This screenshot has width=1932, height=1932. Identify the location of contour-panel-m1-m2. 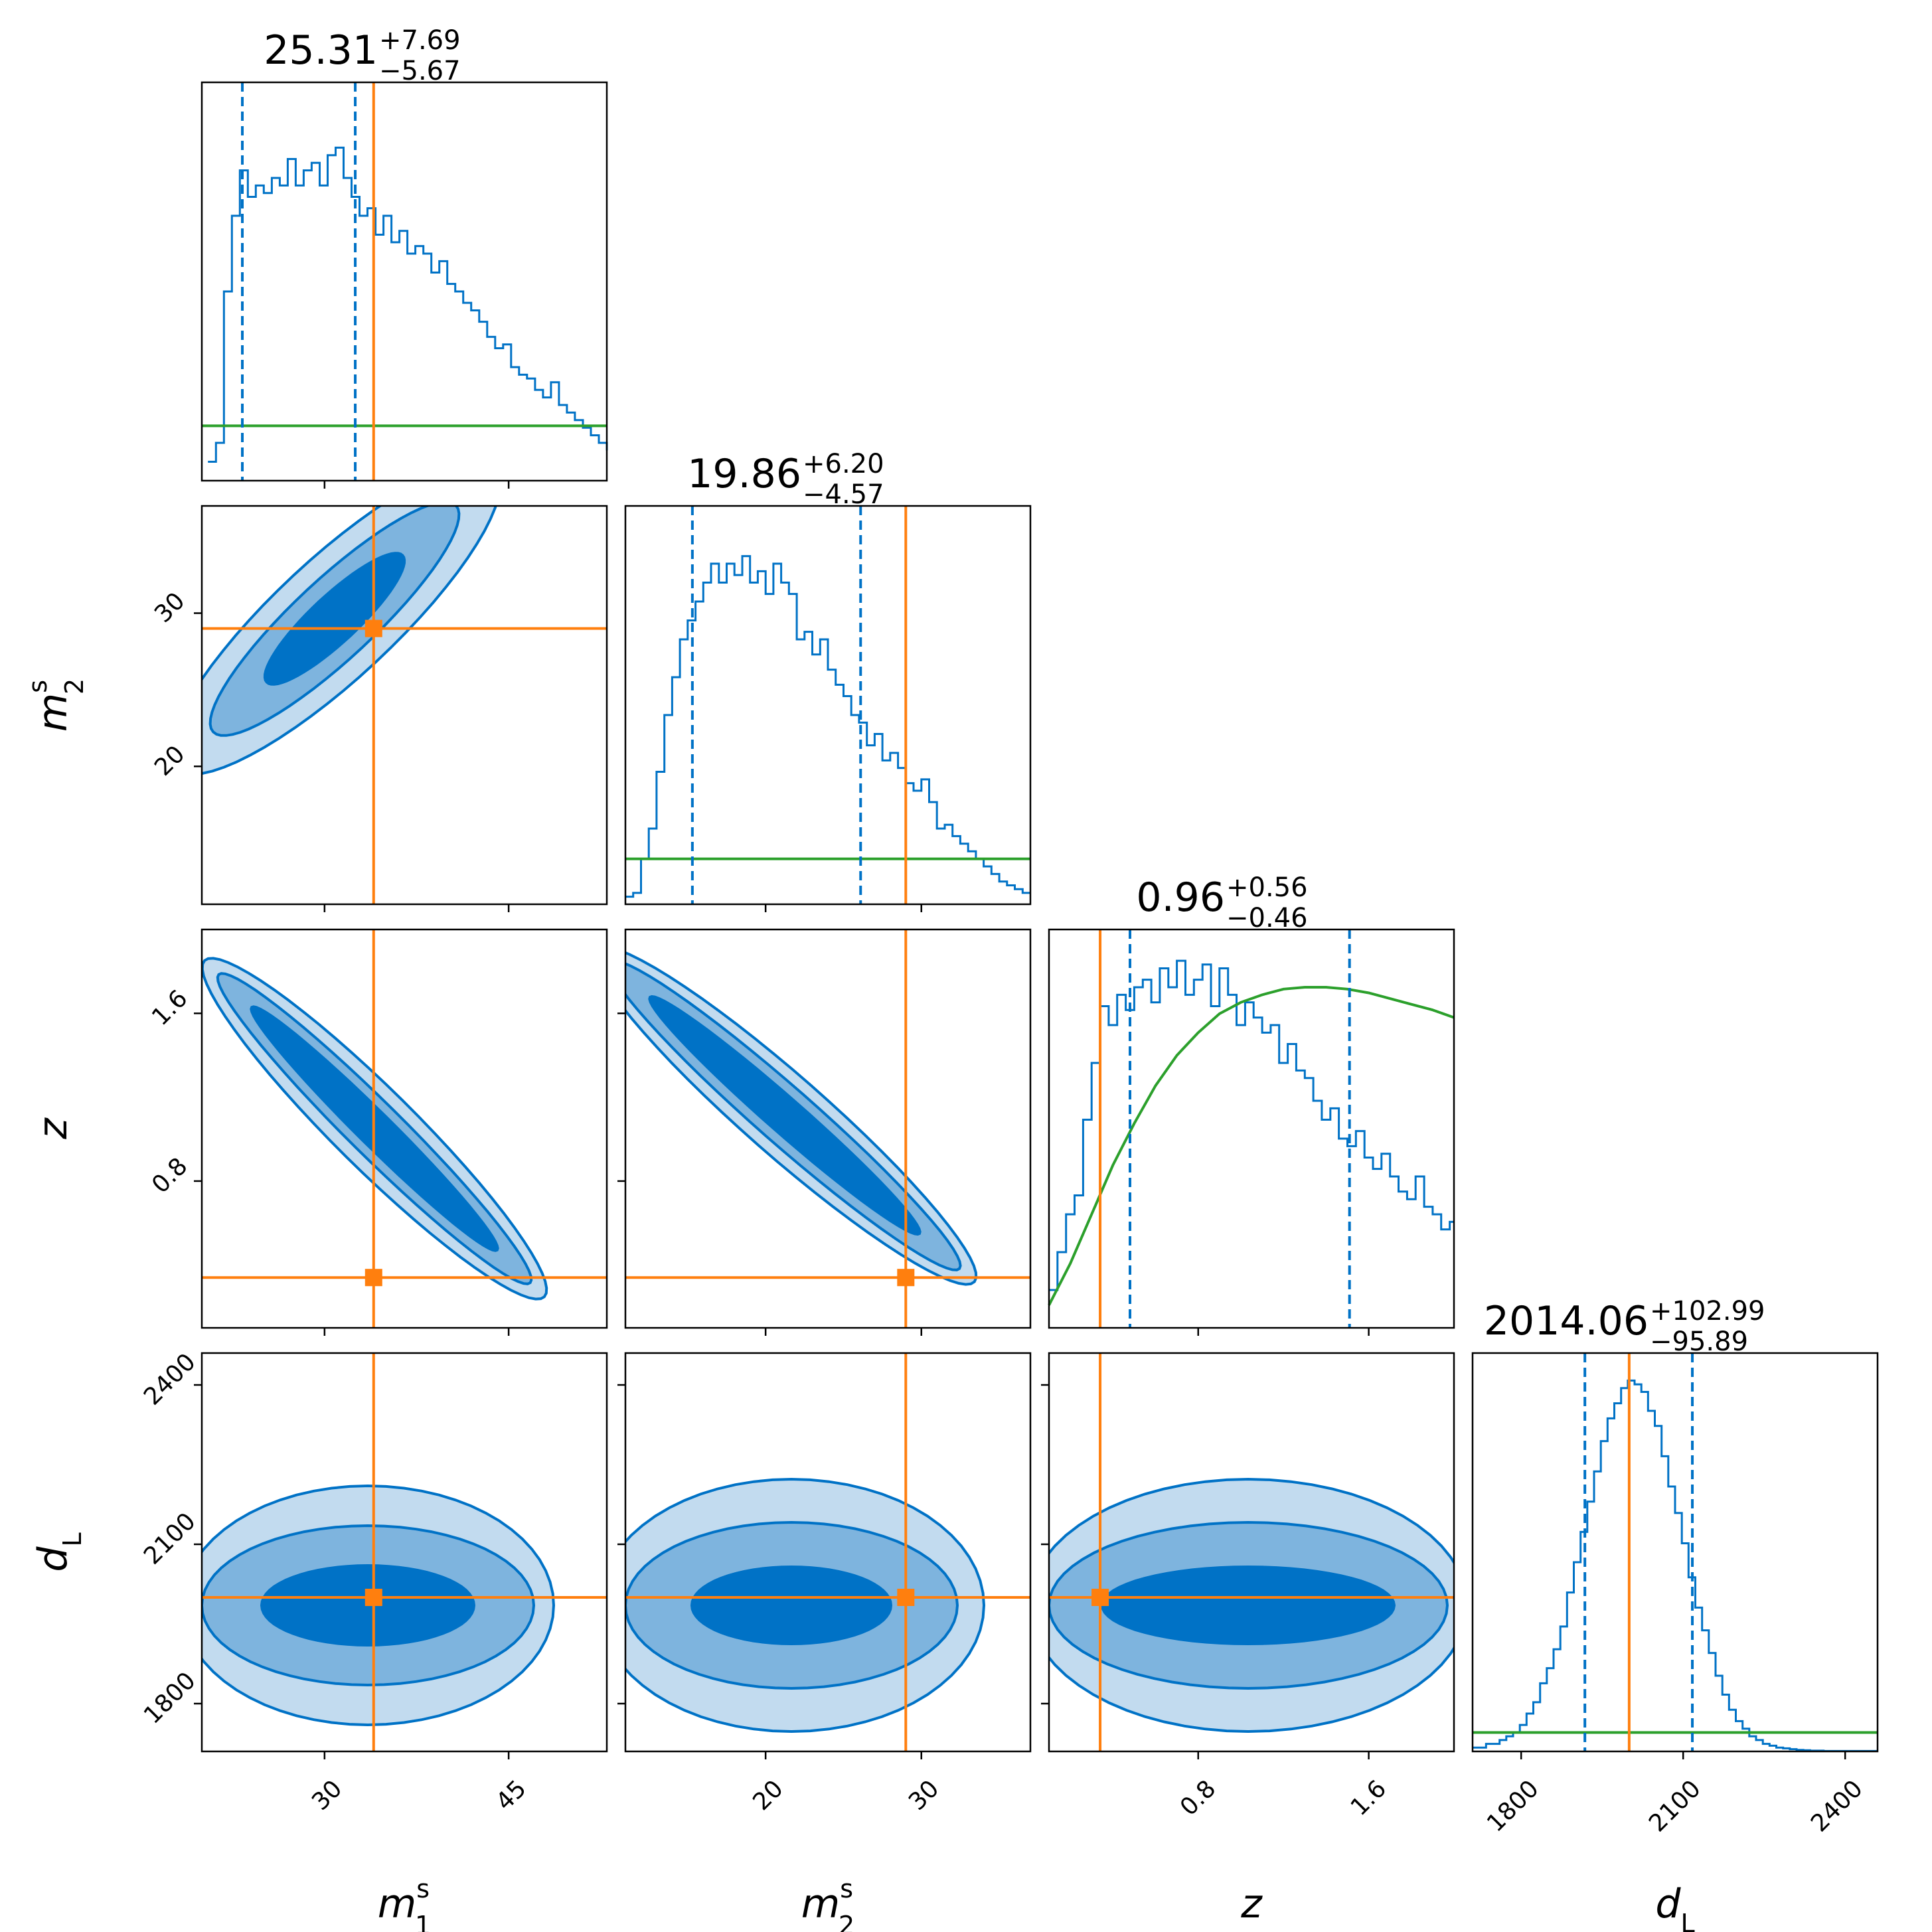
(404, 705).